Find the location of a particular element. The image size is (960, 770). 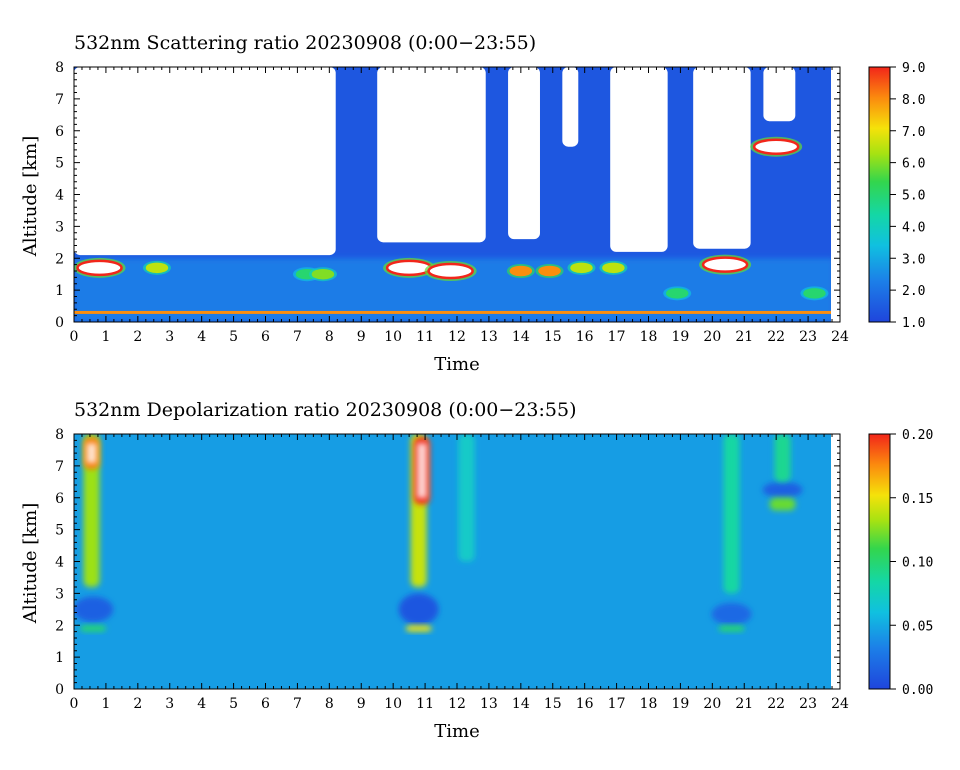

y-tick-label: 7 is located at coordinates (59, 100).